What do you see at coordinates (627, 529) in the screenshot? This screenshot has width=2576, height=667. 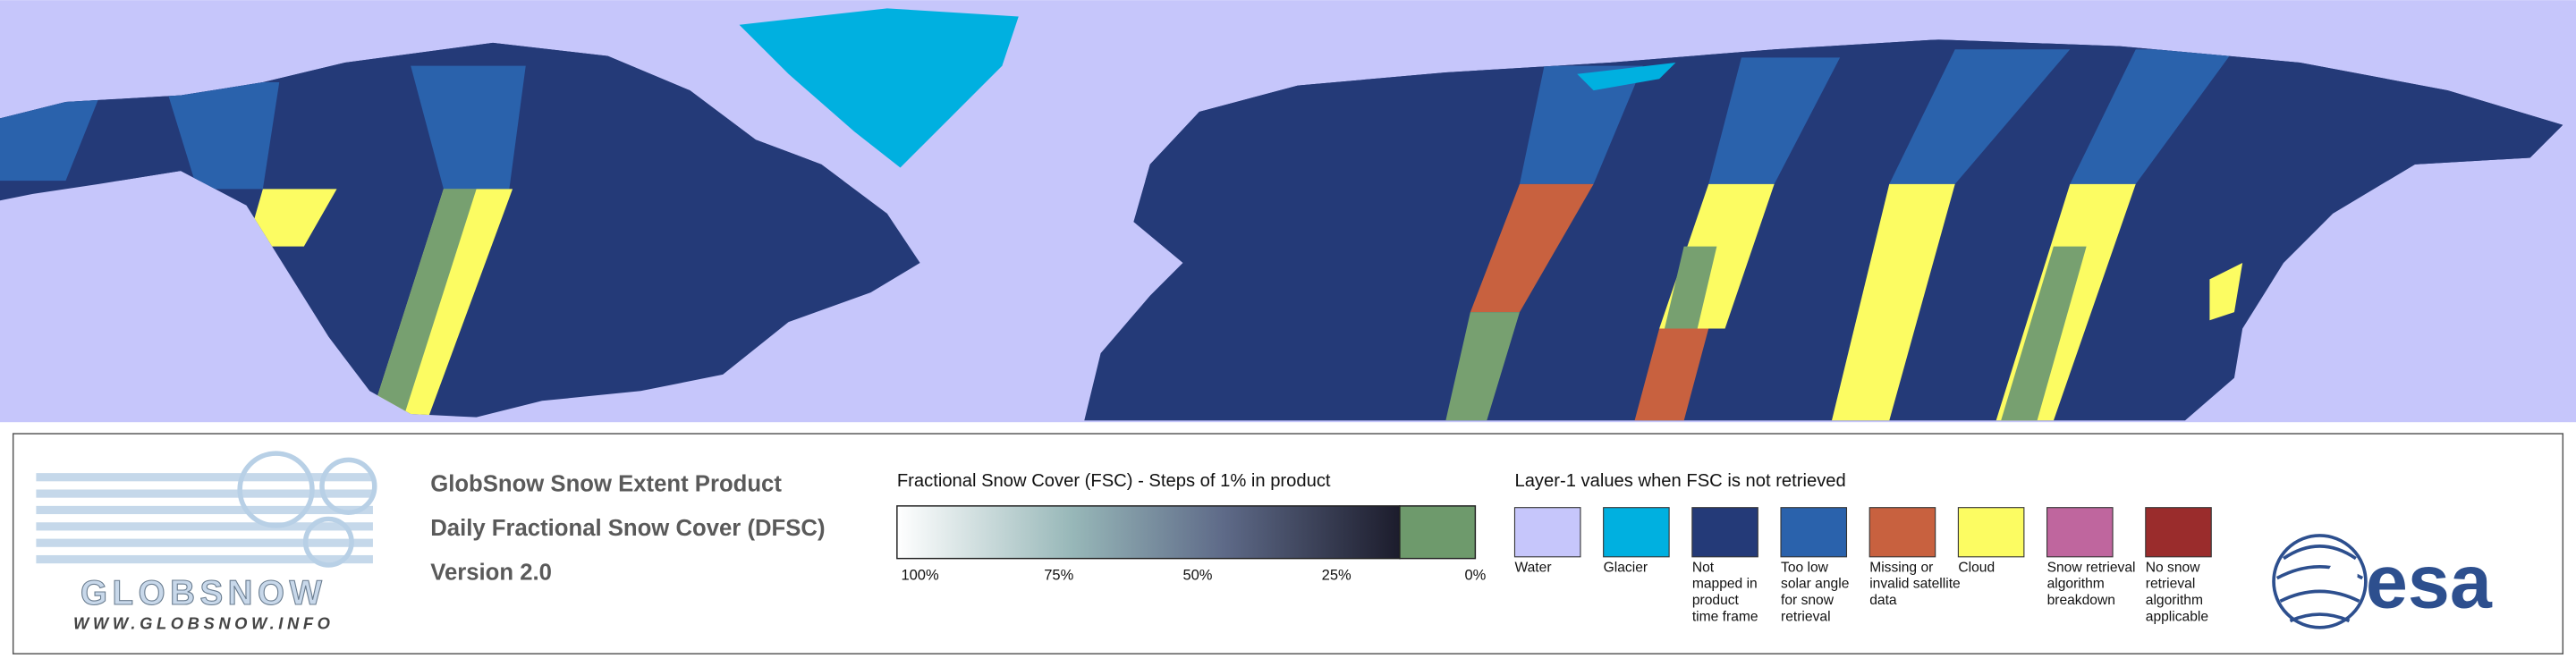 I see `product-line: Daily Fractional Snow Cover (DFSC)` at bounding box center [627, 529].